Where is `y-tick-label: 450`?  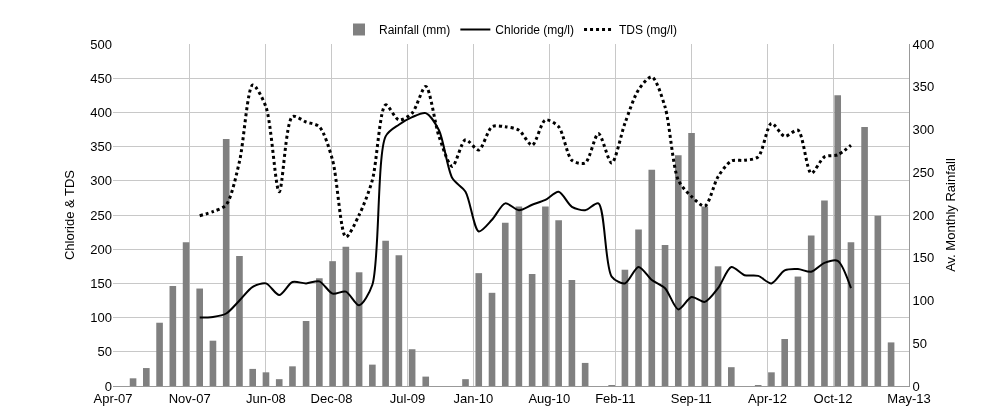 y-tick-label: 450 is located at coordinates (101, 78).